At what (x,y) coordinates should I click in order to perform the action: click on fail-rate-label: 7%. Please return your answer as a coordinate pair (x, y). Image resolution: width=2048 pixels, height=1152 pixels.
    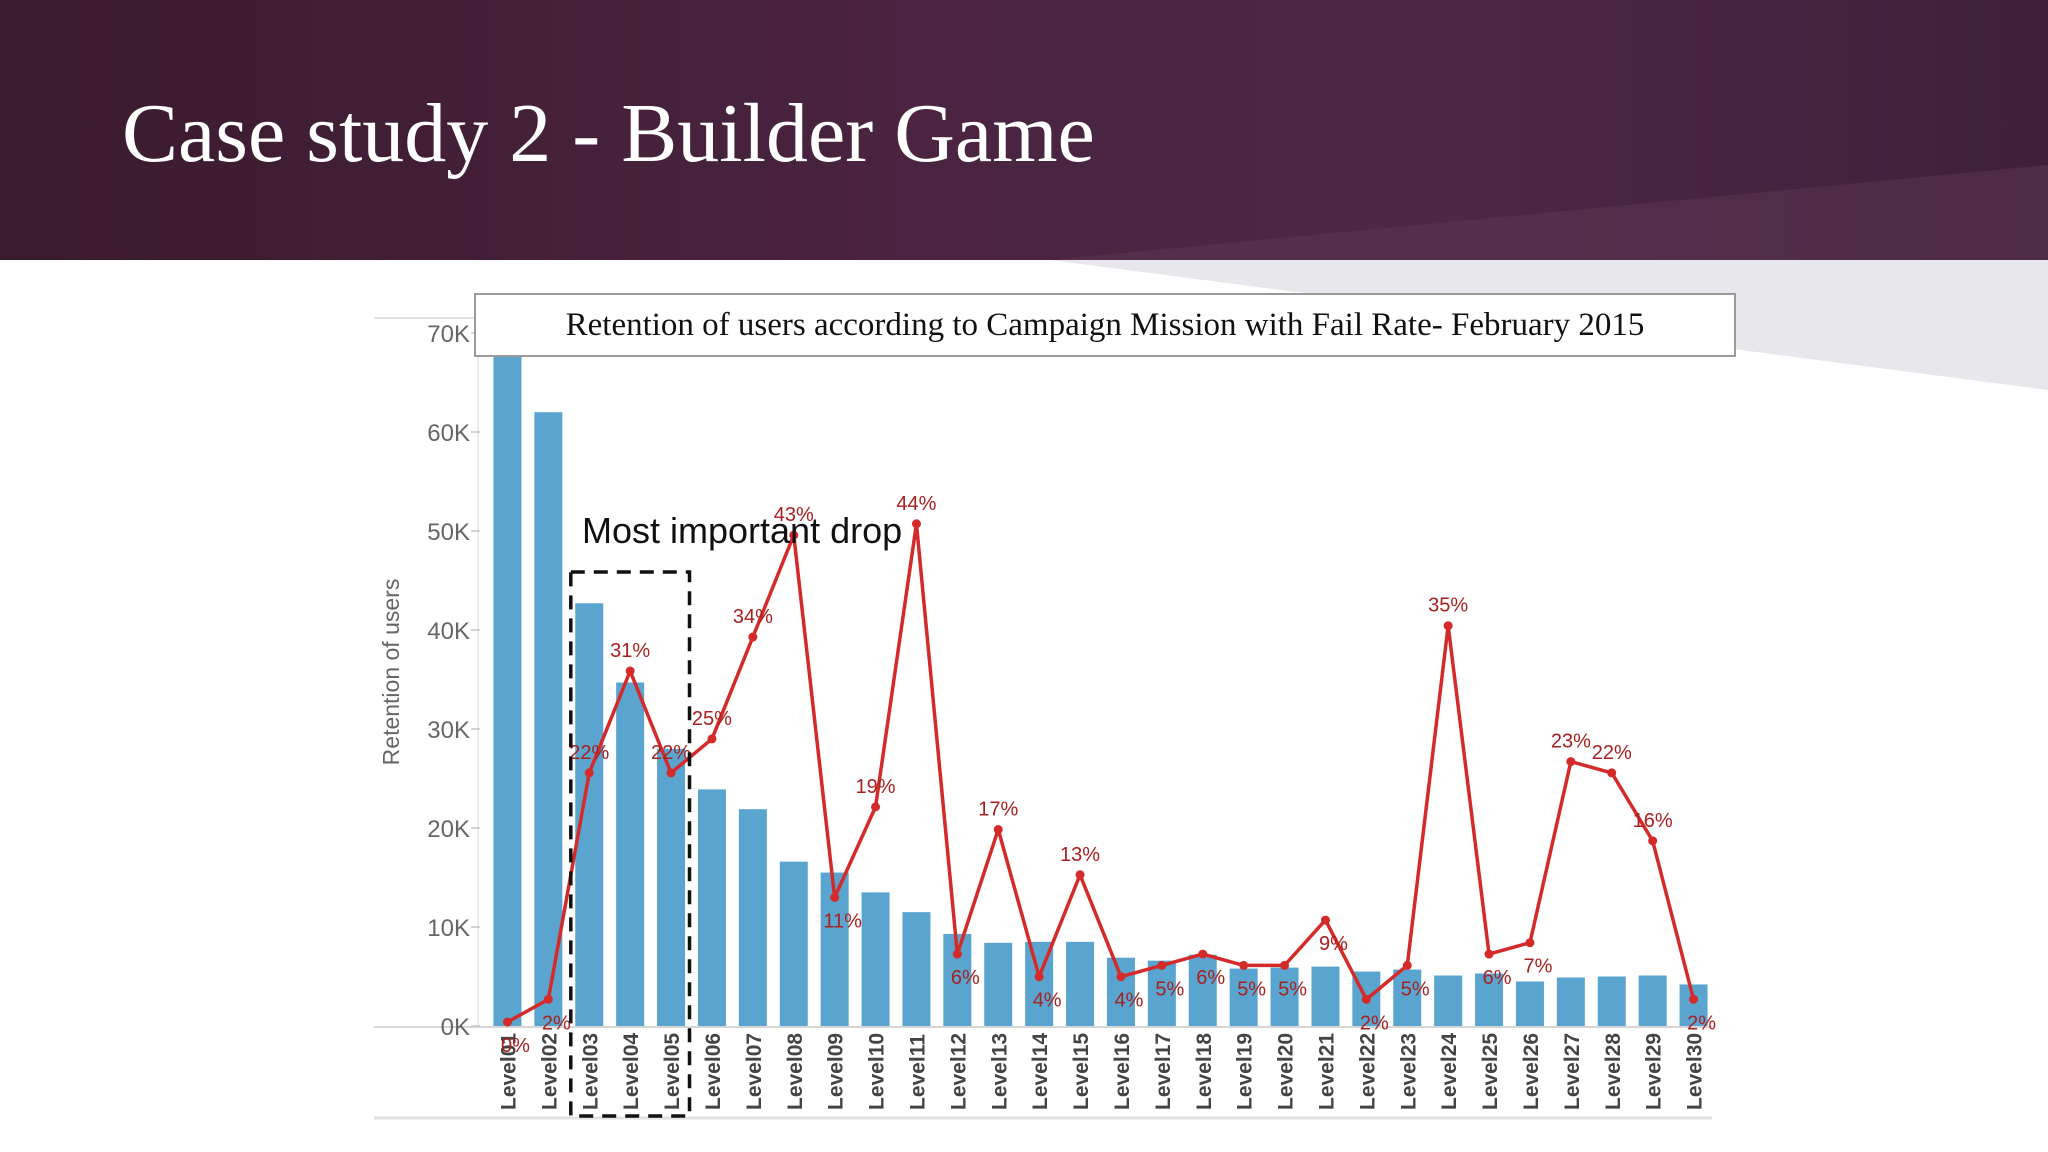
    Looking at the image, I should click on (1537, 967).